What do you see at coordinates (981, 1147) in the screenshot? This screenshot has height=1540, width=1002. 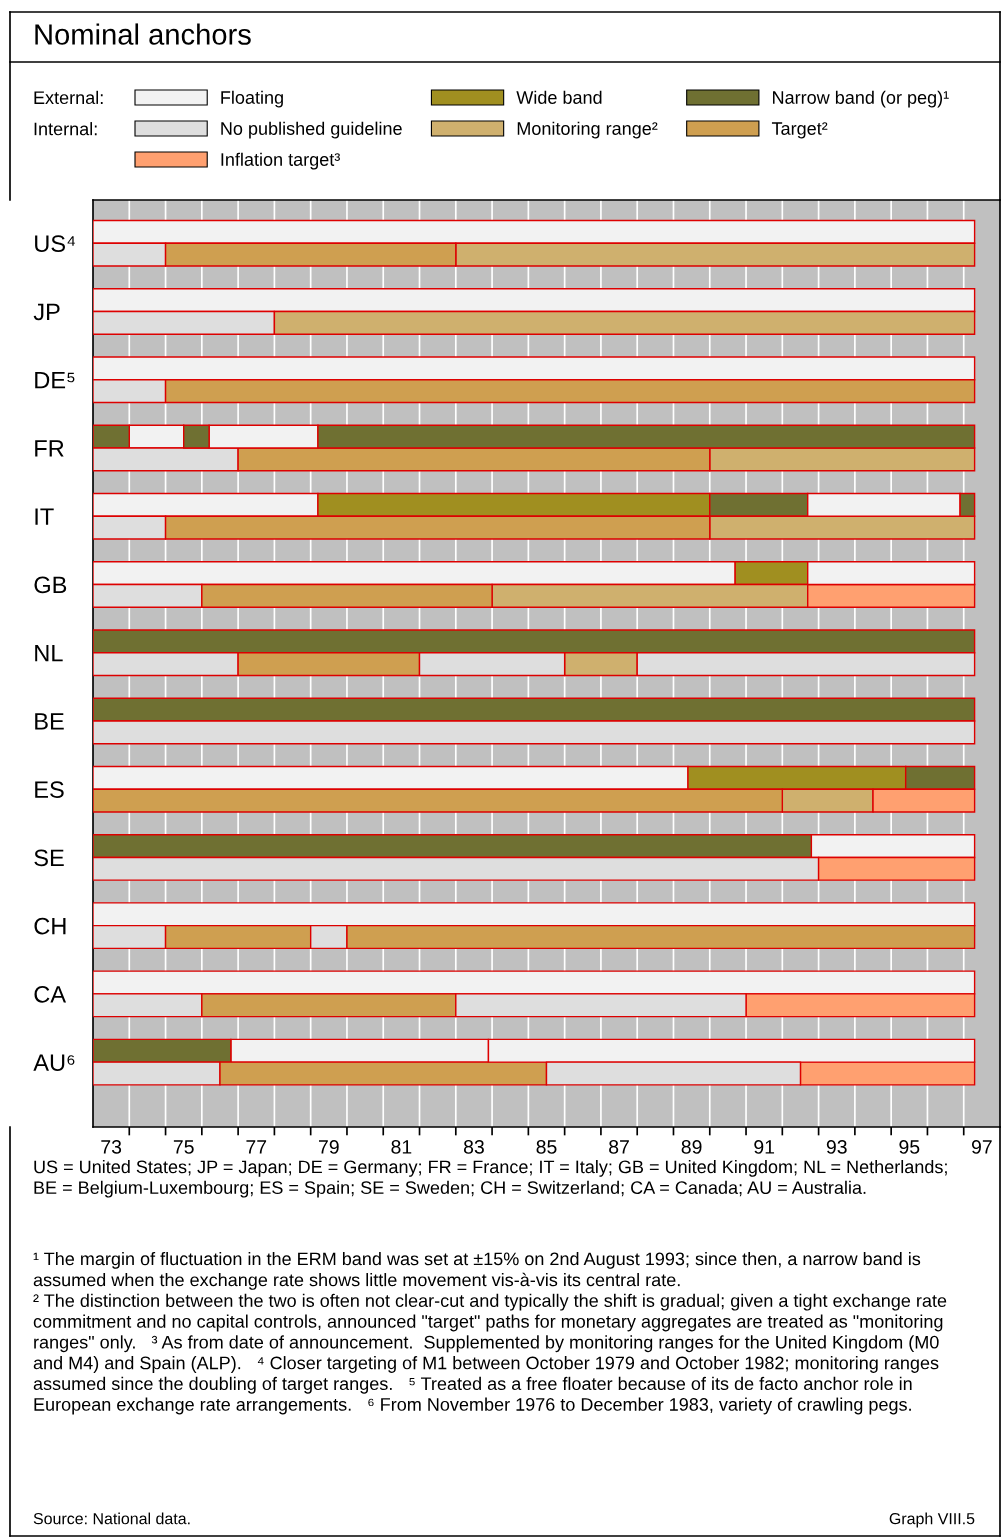 I see `x-tick-label: 97` at bounding box center [981, 1147].